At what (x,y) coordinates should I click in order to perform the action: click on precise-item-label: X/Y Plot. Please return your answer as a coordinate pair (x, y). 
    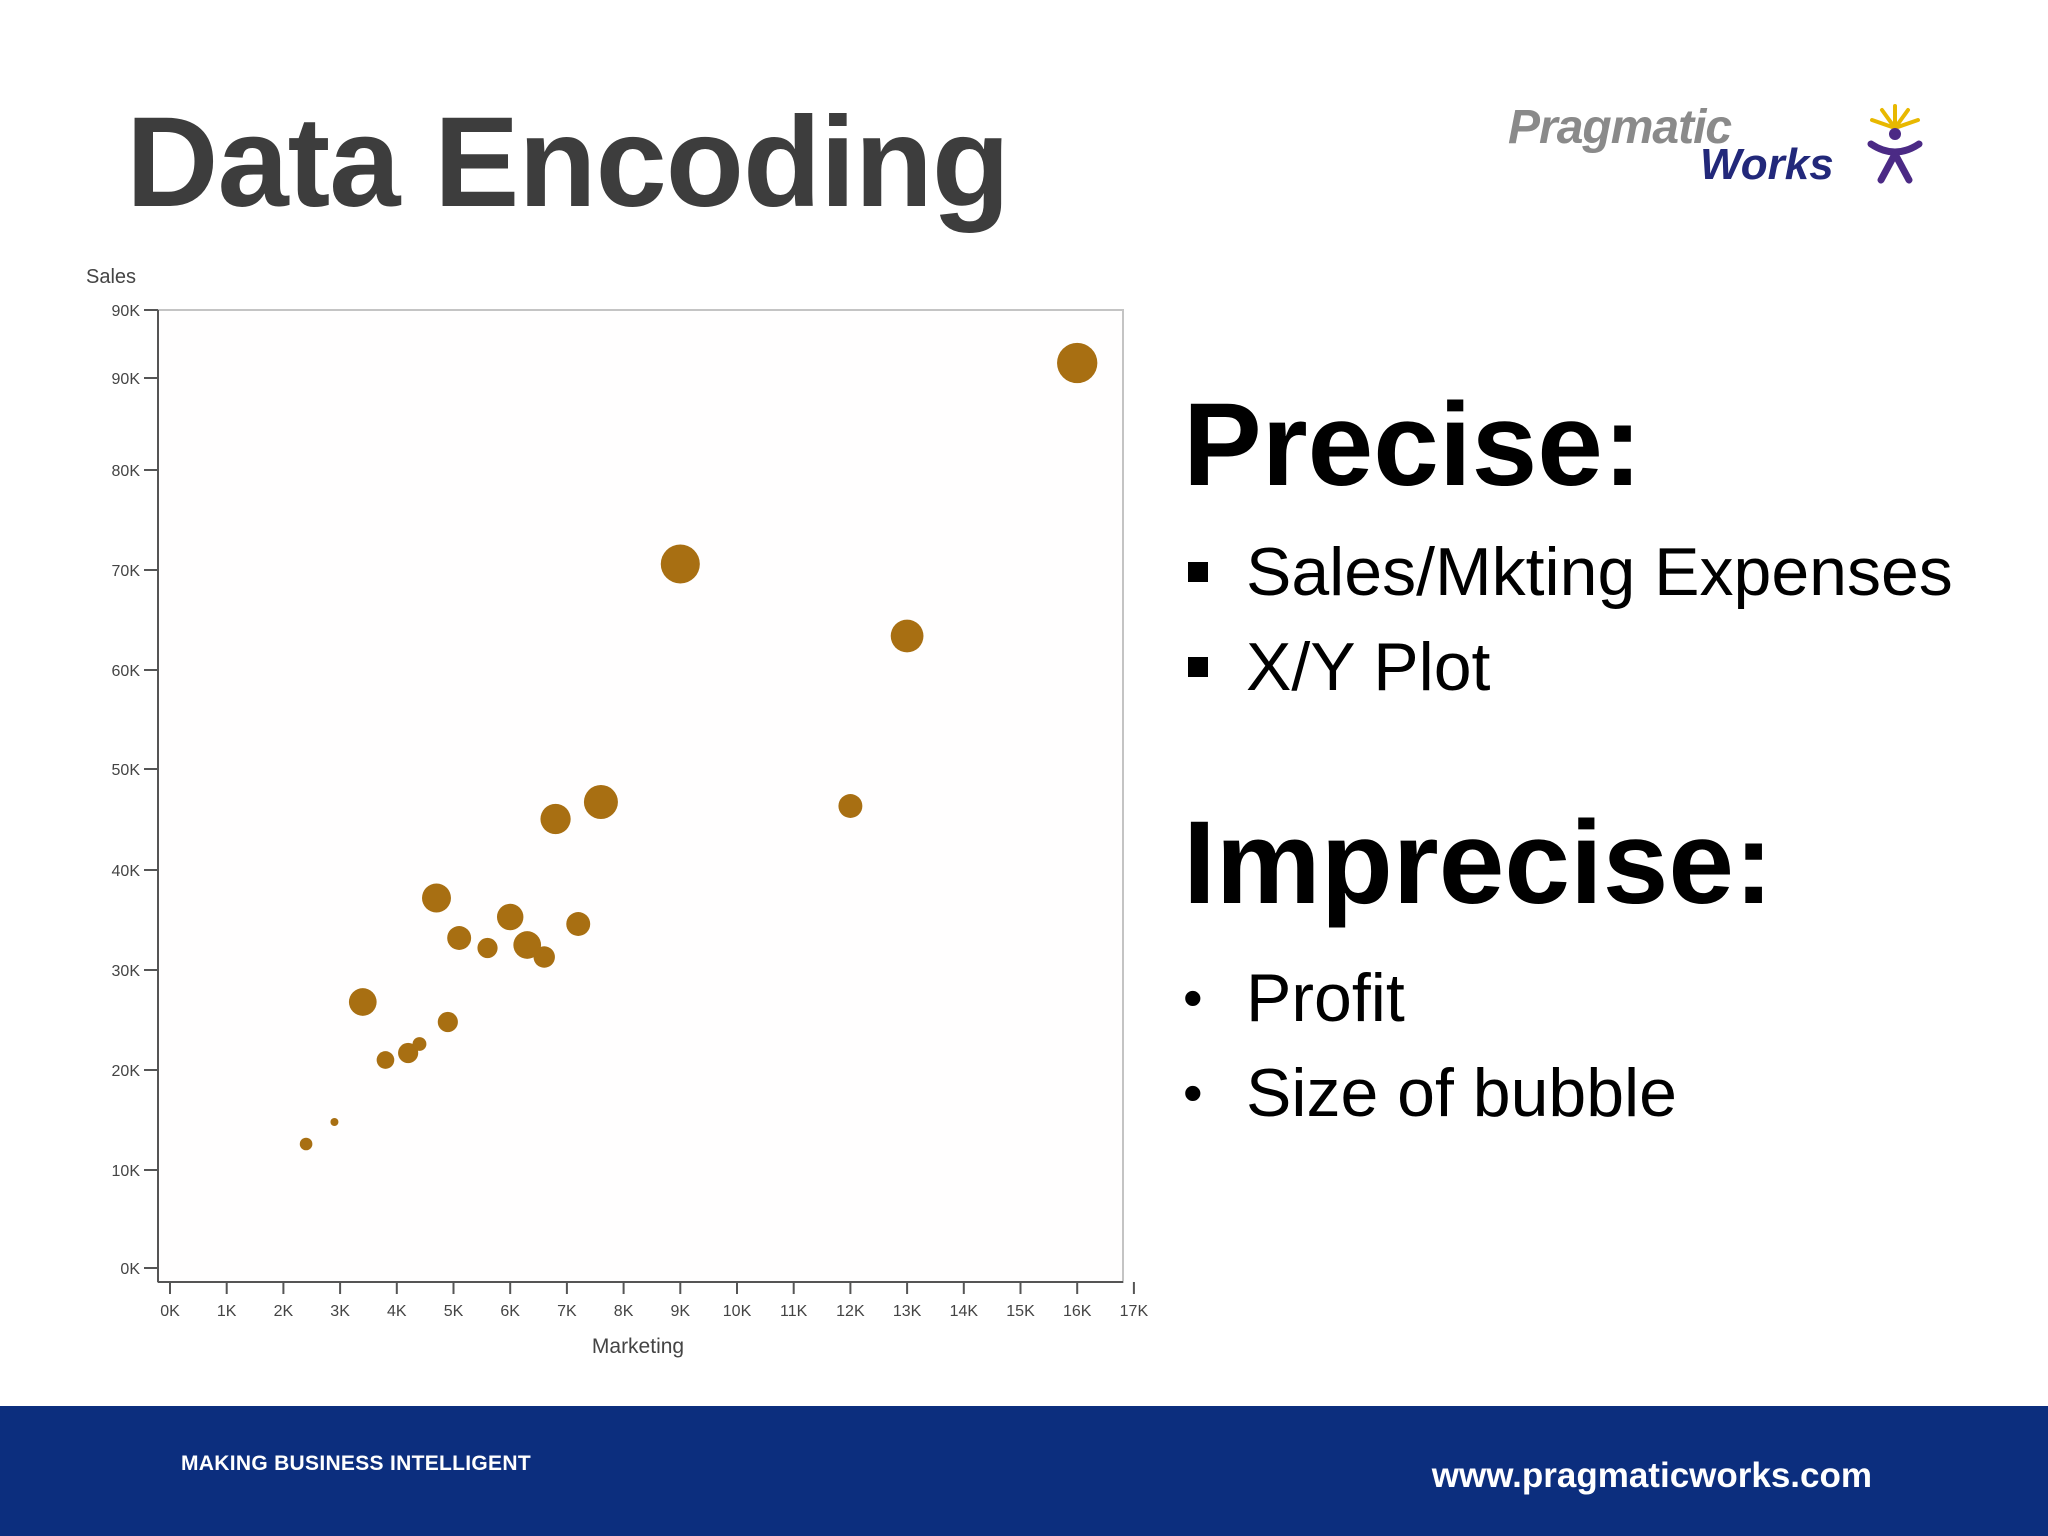
    Looking at the image, I should click on (1368, 667).